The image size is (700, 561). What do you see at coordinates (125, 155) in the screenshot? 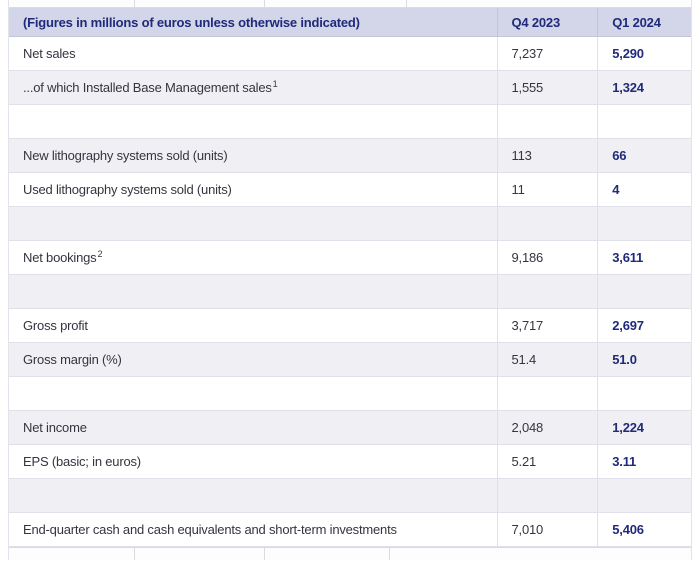
I see `row-label: New lithography systems sold (units)` at bounding box center [125, 155].